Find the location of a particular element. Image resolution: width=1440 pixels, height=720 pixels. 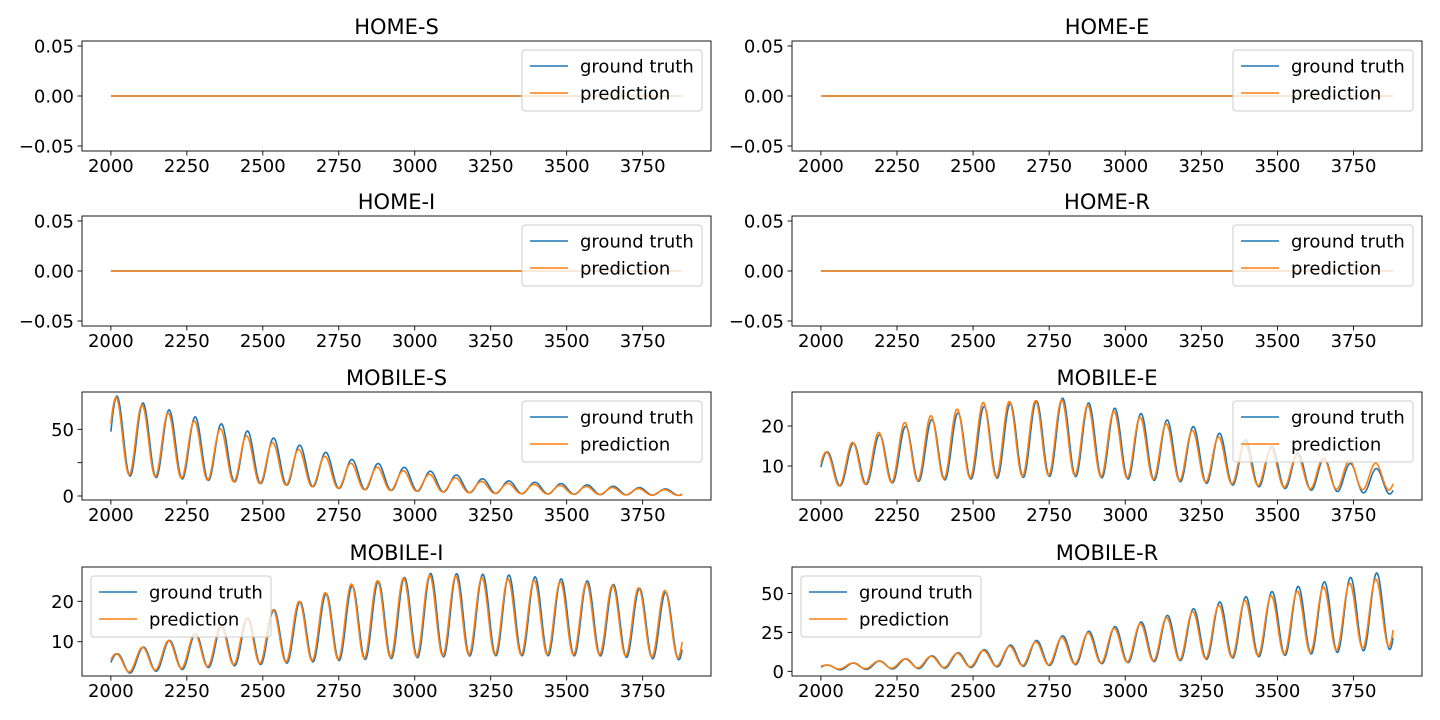

subplot-title: MOBILE-S is located at coordinates (396, 378).